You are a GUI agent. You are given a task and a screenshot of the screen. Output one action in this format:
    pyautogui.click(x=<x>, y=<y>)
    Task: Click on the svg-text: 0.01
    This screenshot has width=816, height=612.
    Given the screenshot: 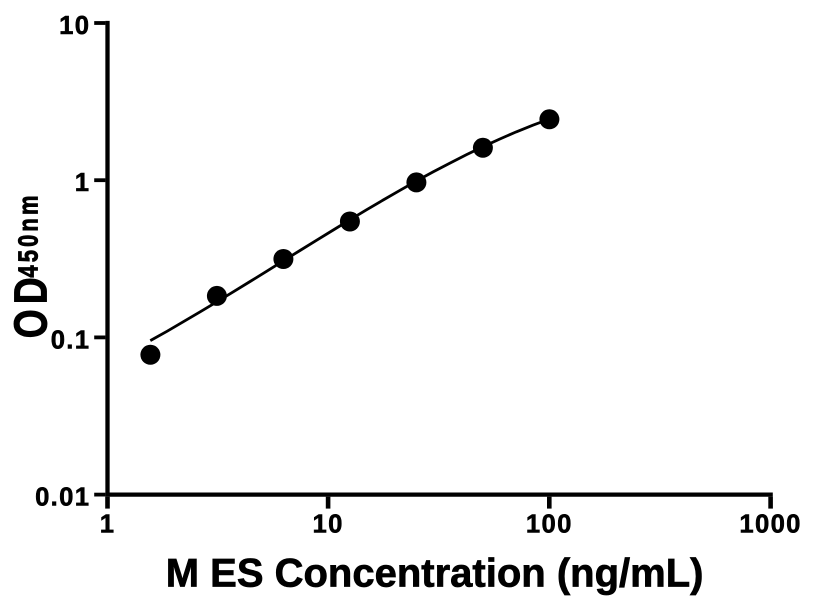 What is the action you would take?
    pyautogui.click(x=62, y=498)
    